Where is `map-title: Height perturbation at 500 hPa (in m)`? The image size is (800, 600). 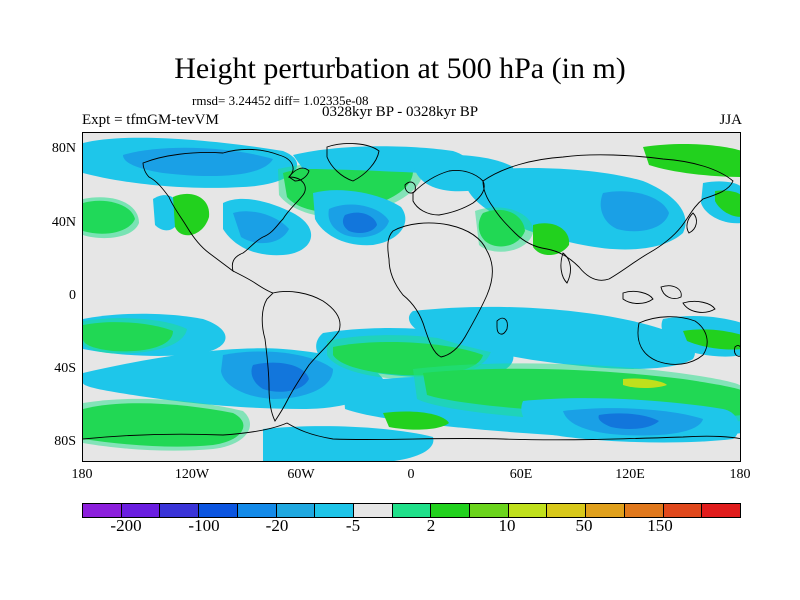
map-title: Height perturbation at 500 hPa (in m) is located at coordinates (400, 68).